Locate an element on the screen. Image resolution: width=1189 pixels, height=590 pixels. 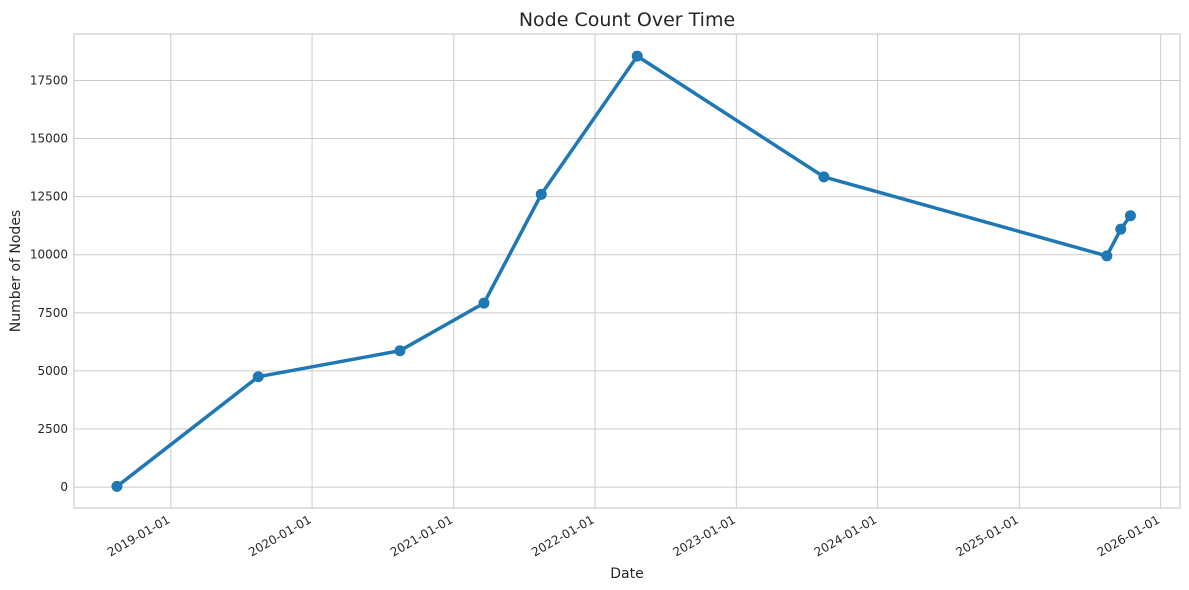
chart-title: Node Count Over Time is located at coordinates (627, 20).